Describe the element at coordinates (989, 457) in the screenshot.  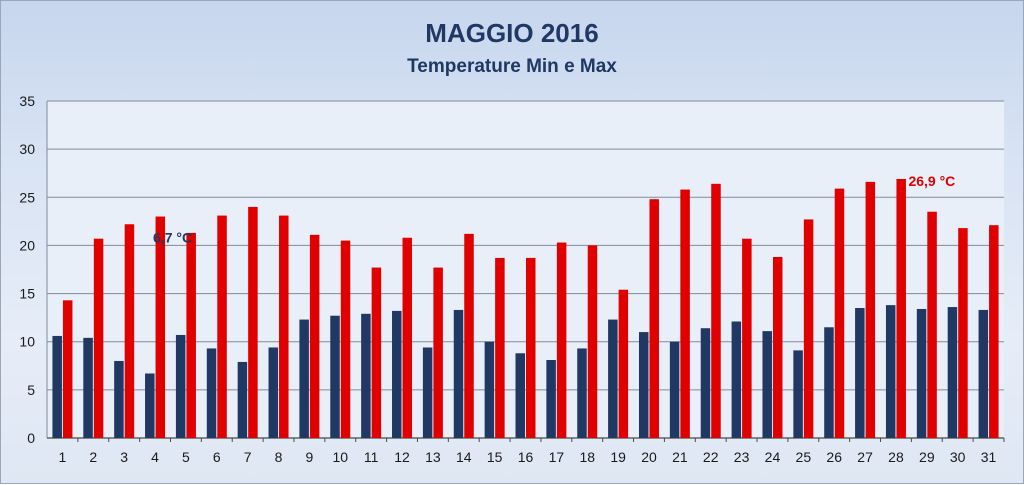
I see `x-tick-label: 31` at that location.